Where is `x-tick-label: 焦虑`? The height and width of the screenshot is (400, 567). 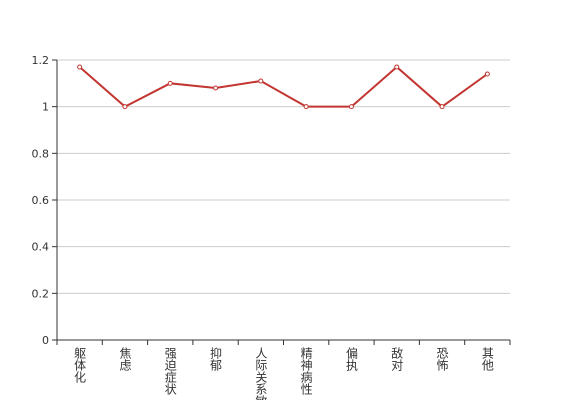
x-tick-label: 焦虑 is located at coordinates (125, 359).